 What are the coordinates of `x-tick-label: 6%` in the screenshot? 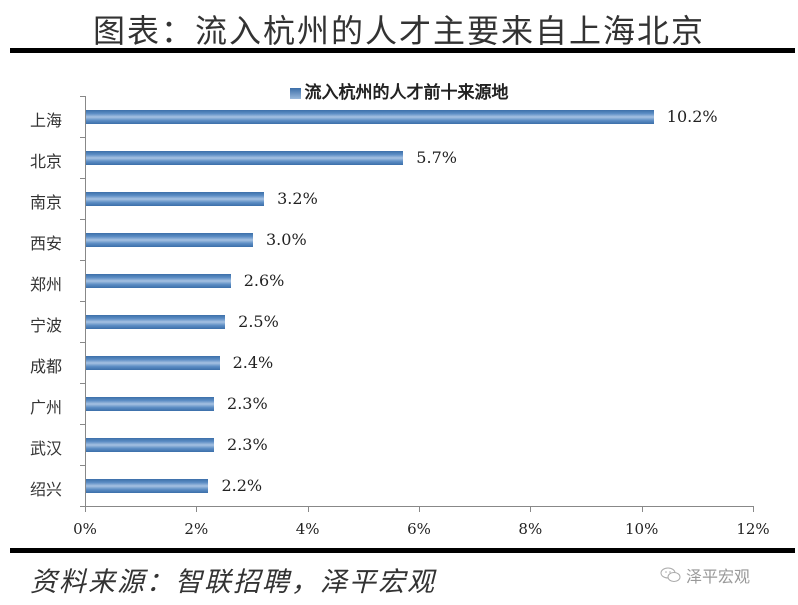 It's located at (419, 529).